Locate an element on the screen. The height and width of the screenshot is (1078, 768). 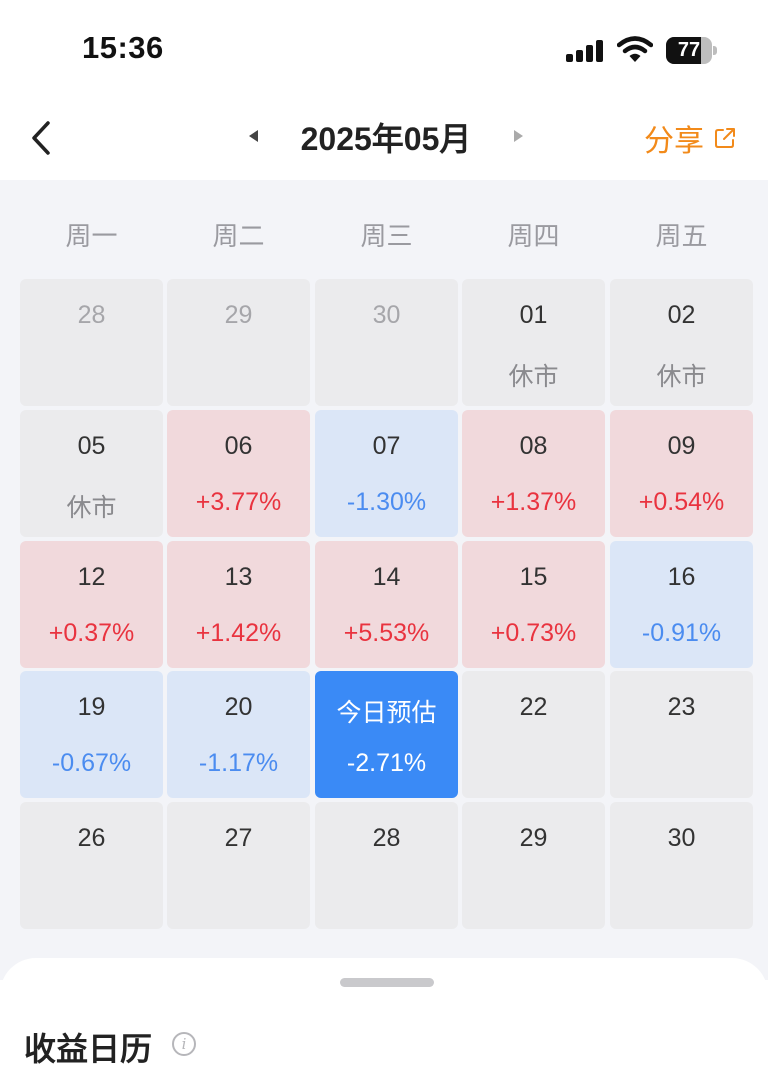
month-title: 2025年05月 is located at coordinates (386, 139).